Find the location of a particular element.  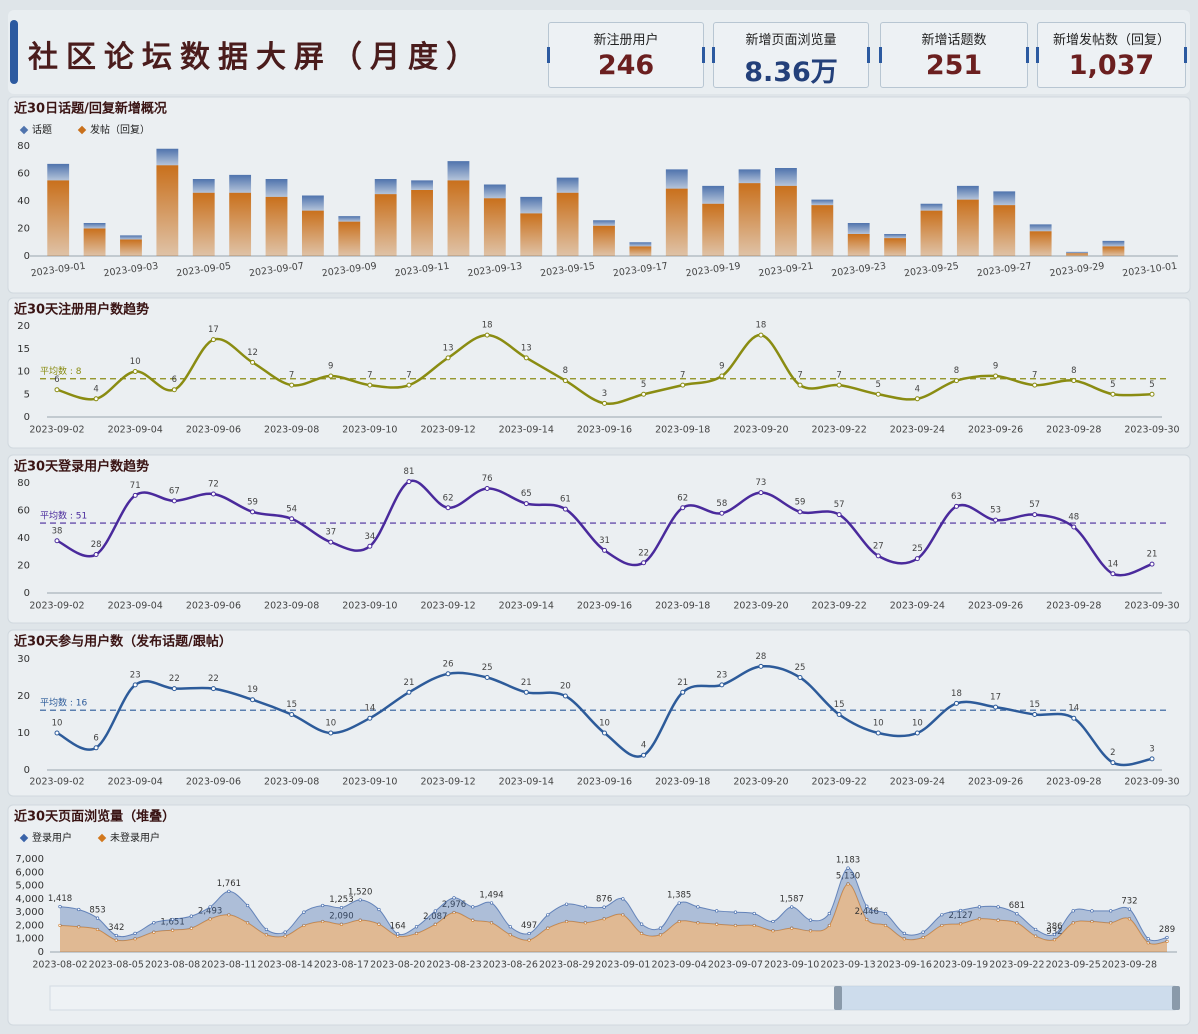

y-tick-label: 1,000 is located at coordinates (29, 939).